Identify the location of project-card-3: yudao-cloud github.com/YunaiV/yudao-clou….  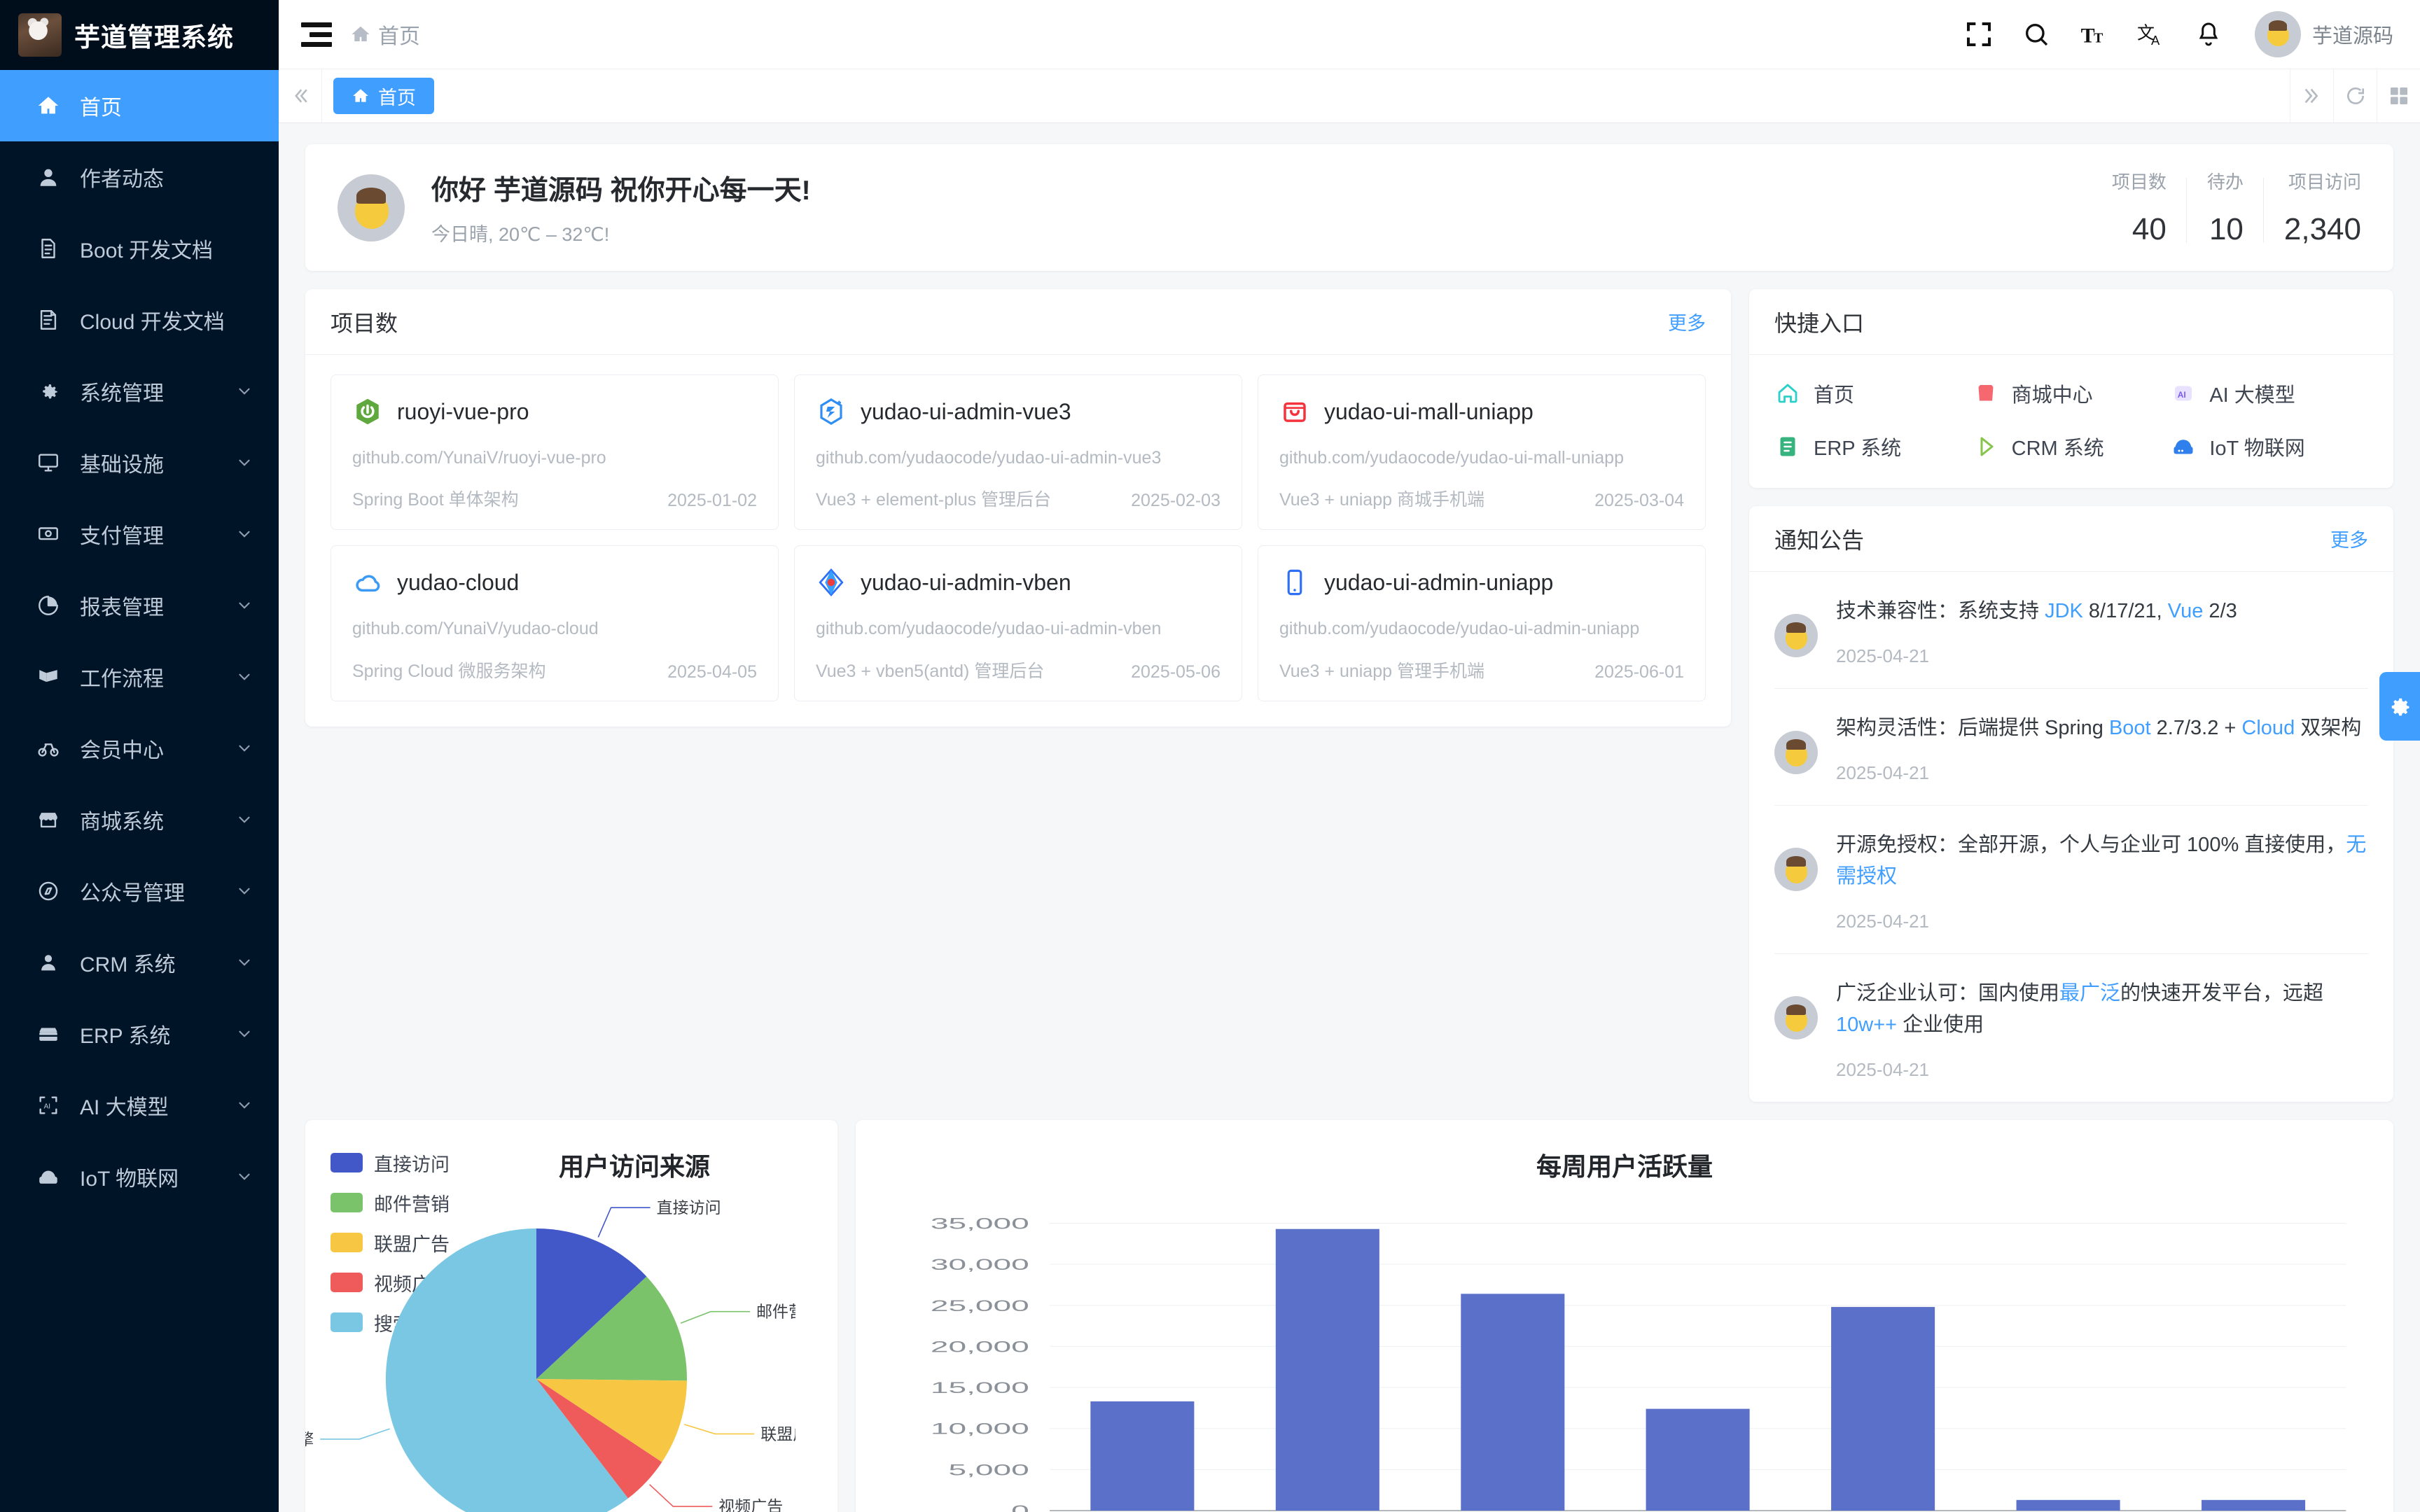
(555, 623).